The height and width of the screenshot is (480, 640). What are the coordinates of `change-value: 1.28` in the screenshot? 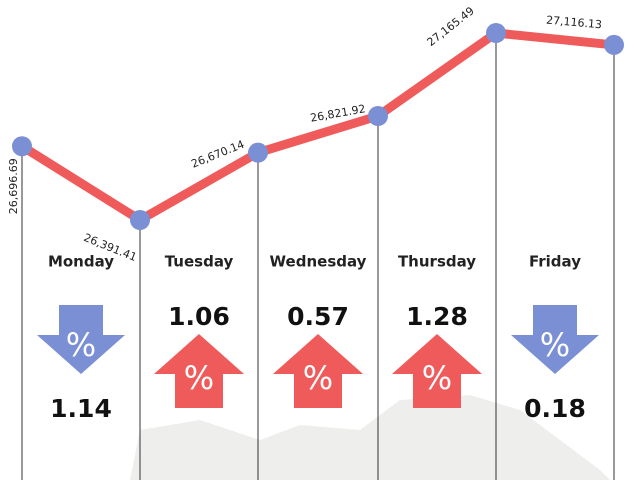 It's located at (437, 316).